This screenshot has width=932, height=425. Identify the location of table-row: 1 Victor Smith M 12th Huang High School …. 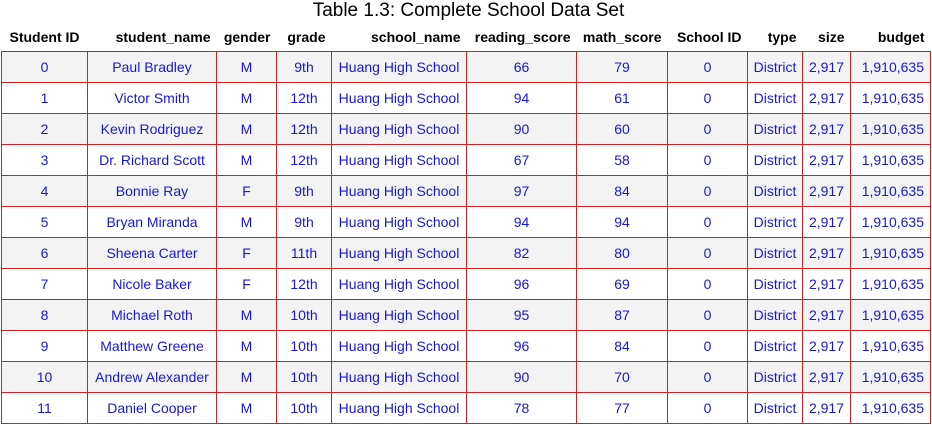
(466, 98).